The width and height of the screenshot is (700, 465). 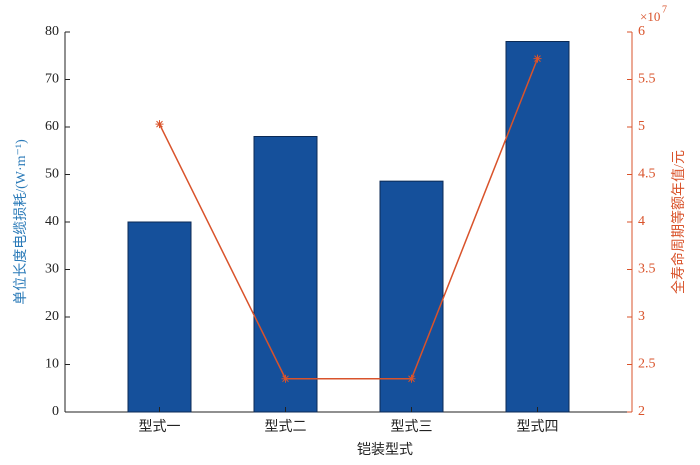 I want to click on y2-multiplier: ×10, so click(x=650, y=16).